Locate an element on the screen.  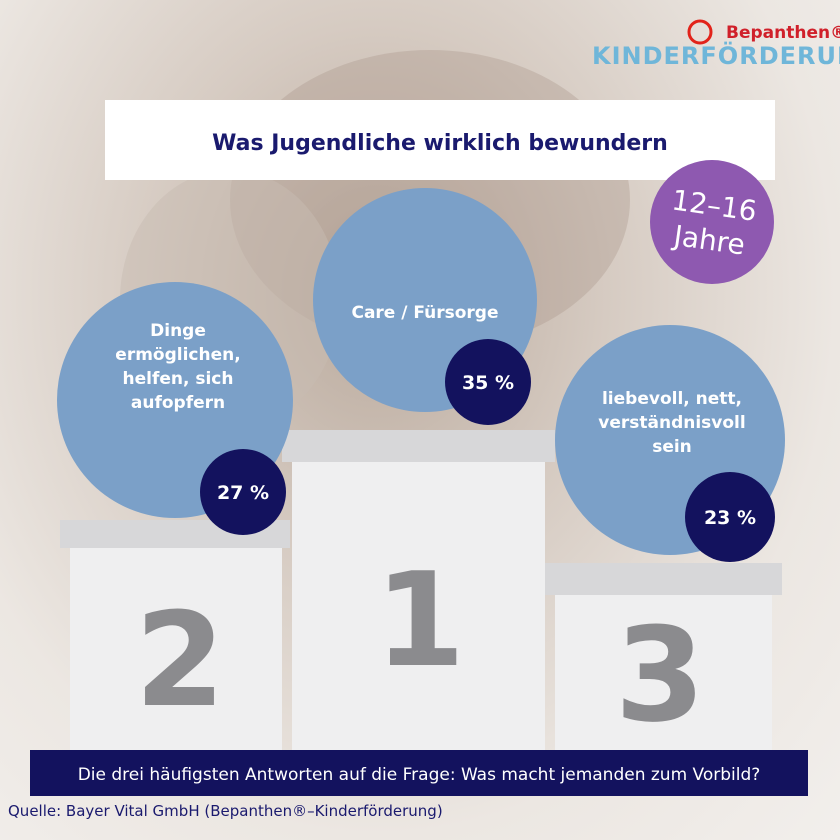
title: Was Jugendliche wirklich bewundern is located at coordinates (440, 143).